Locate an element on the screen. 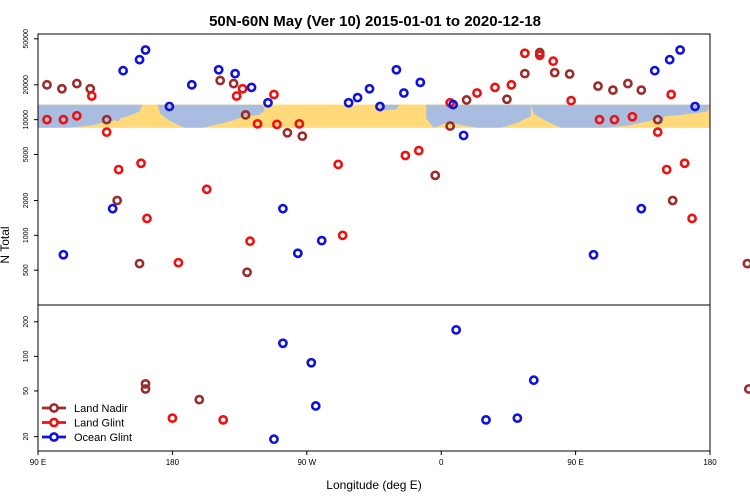 This screenshot has width=750, height=500. x-axis-label: Longitude (deg E) is located at coordinates (373, 485).